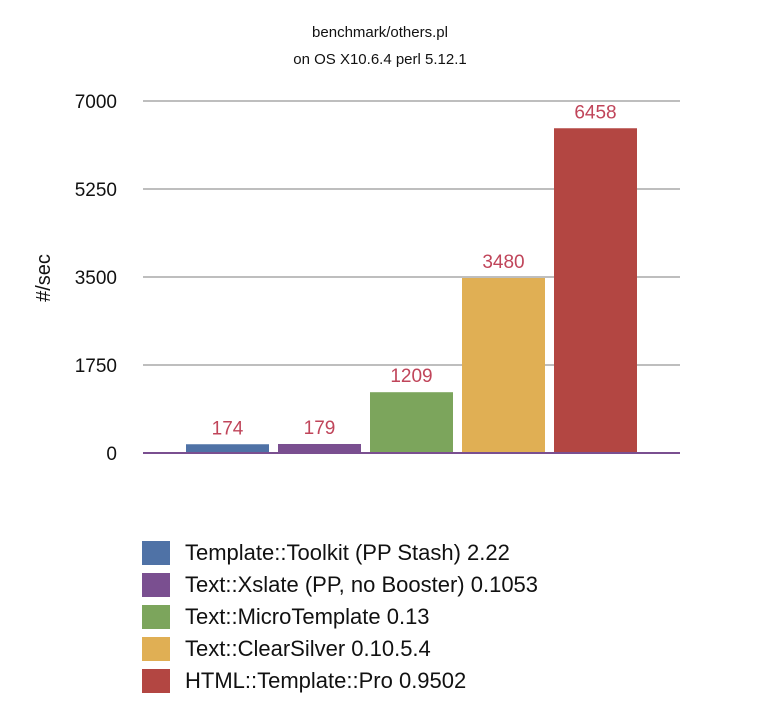 This screenshot has width=773, height=728. I want to click on legend-item: Text::MicroTemplate 0.13, so click(340, 617).